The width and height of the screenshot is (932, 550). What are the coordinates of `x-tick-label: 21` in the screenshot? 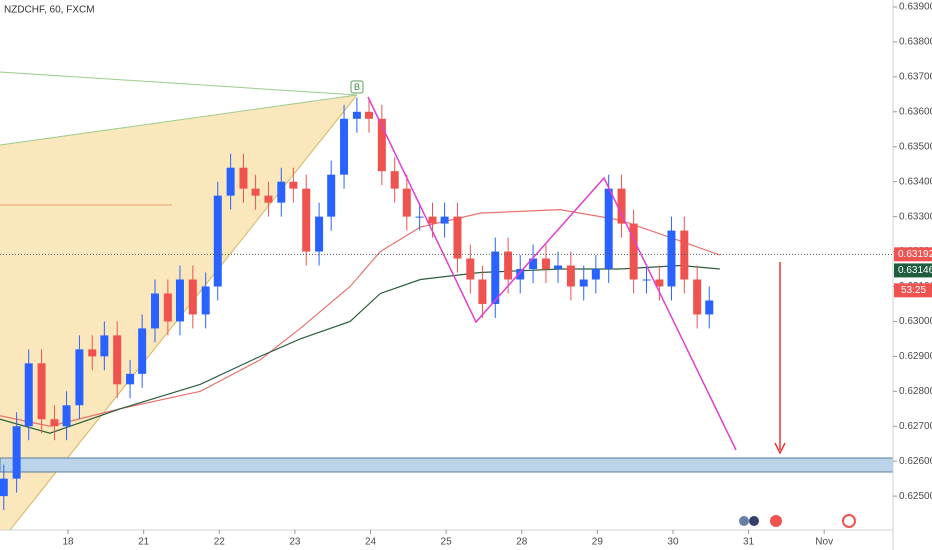 It's located at (144, 542).